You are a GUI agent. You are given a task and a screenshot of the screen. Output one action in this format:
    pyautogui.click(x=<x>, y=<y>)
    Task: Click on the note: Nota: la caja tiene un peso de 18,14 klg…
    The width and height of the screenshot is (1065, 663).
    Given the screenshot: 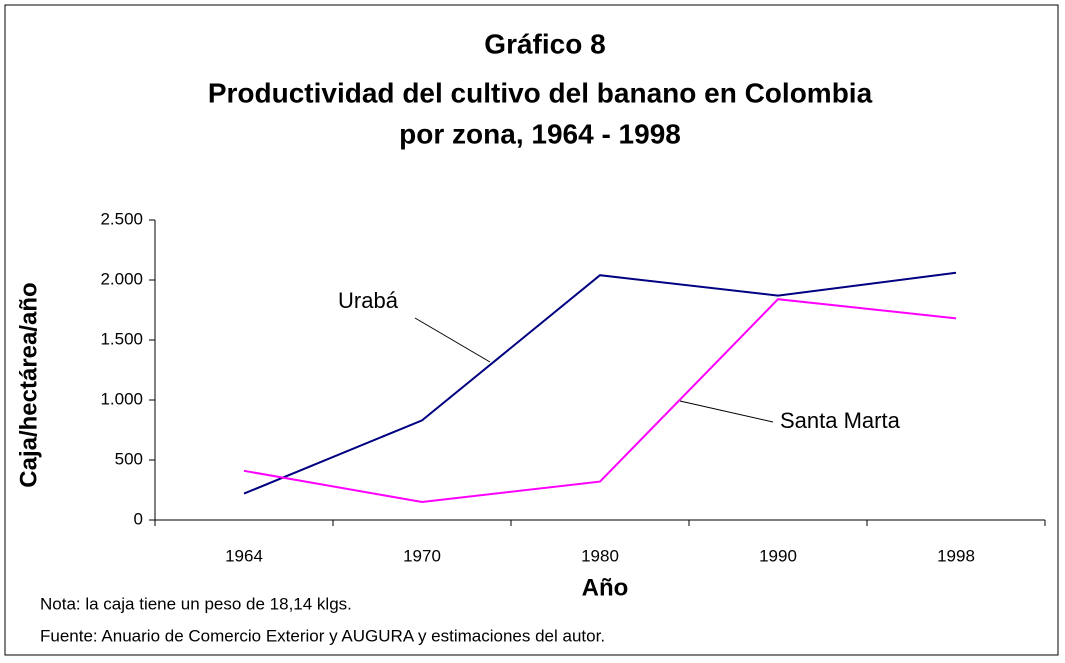 What is the action you would take?
    pyautogui.click(x=196, y=603)
    